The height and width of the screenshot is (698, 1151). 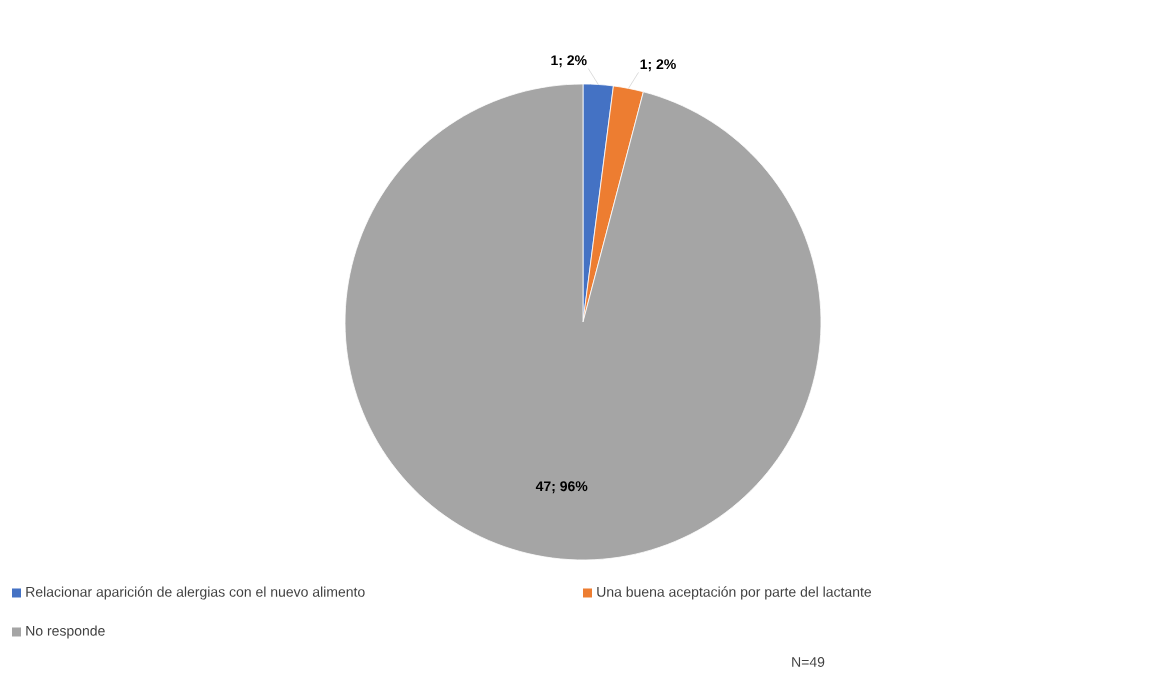 What do you see at coordinates (808, 662) in the screenshot?
I see `text: N=49` at bounding box center [808, 662].